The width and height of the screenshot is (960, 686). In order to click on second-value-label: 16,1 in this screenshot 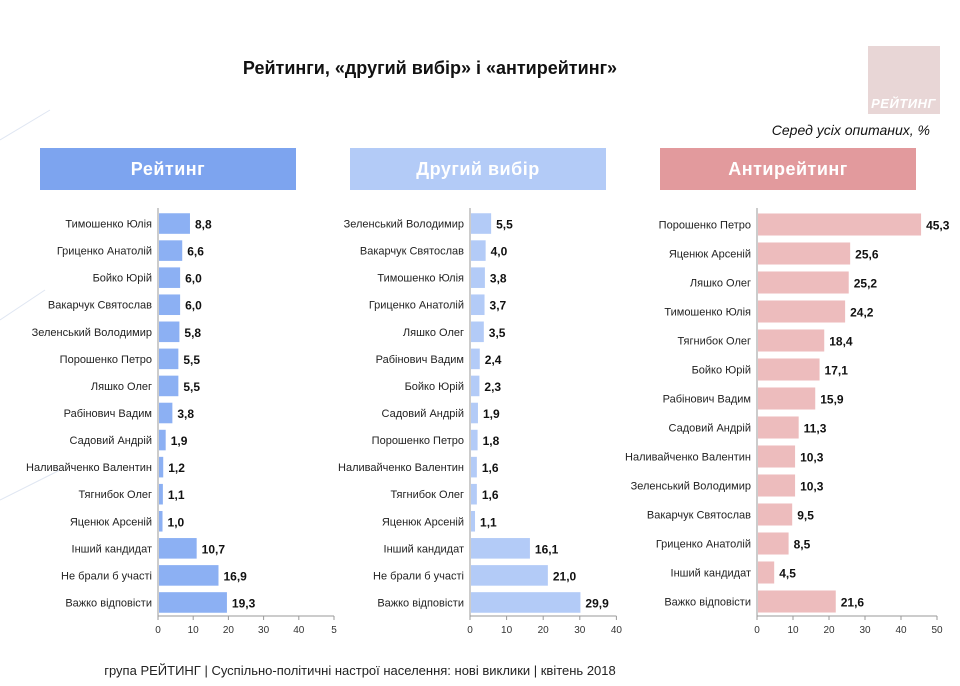, I will do `click(547, 549)`.